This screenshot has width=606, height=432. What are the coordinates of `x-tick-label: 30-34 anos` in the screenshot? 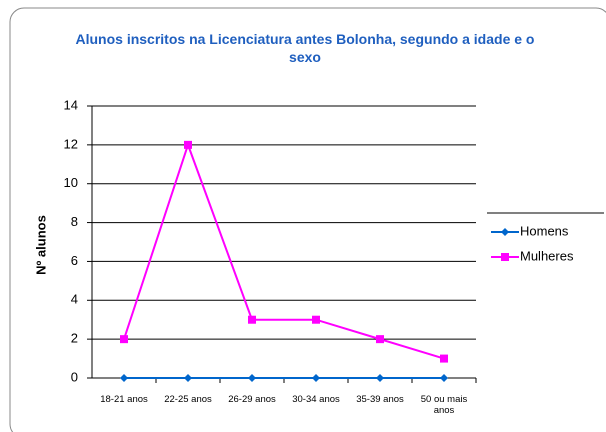 It's located at (316, 399).